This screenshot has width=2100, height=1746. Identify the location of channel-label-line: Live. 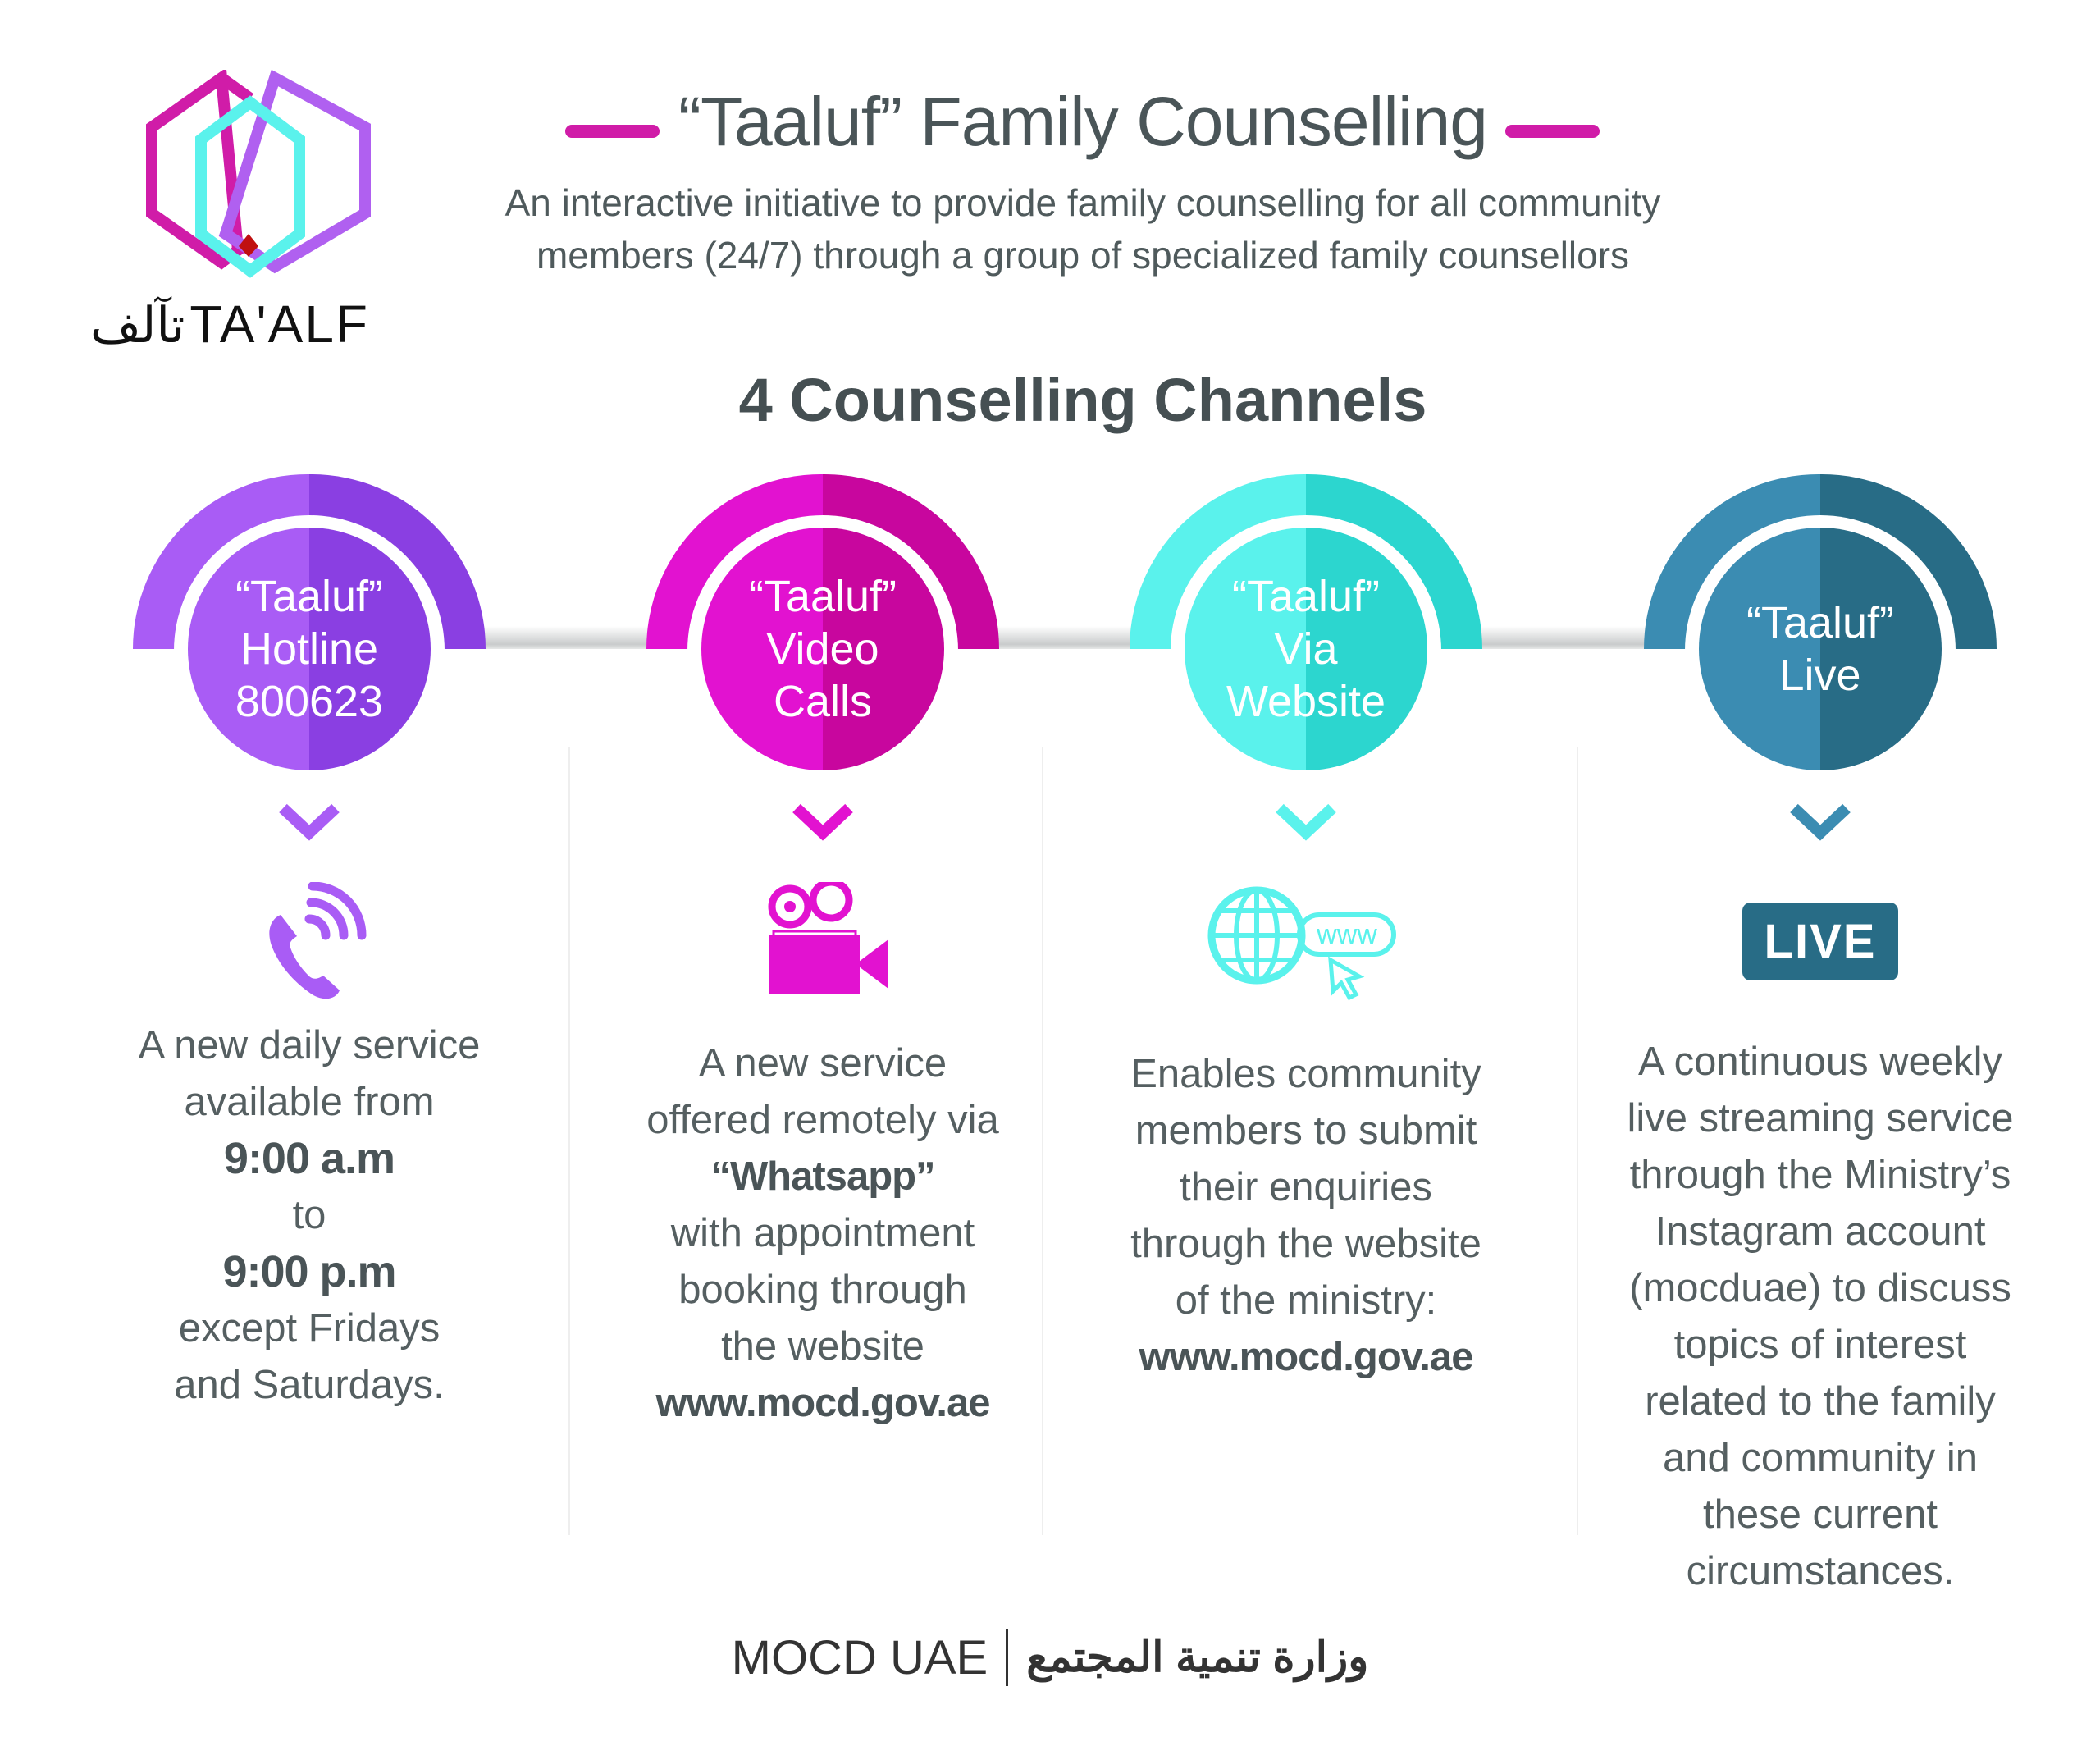
(1820, 675).